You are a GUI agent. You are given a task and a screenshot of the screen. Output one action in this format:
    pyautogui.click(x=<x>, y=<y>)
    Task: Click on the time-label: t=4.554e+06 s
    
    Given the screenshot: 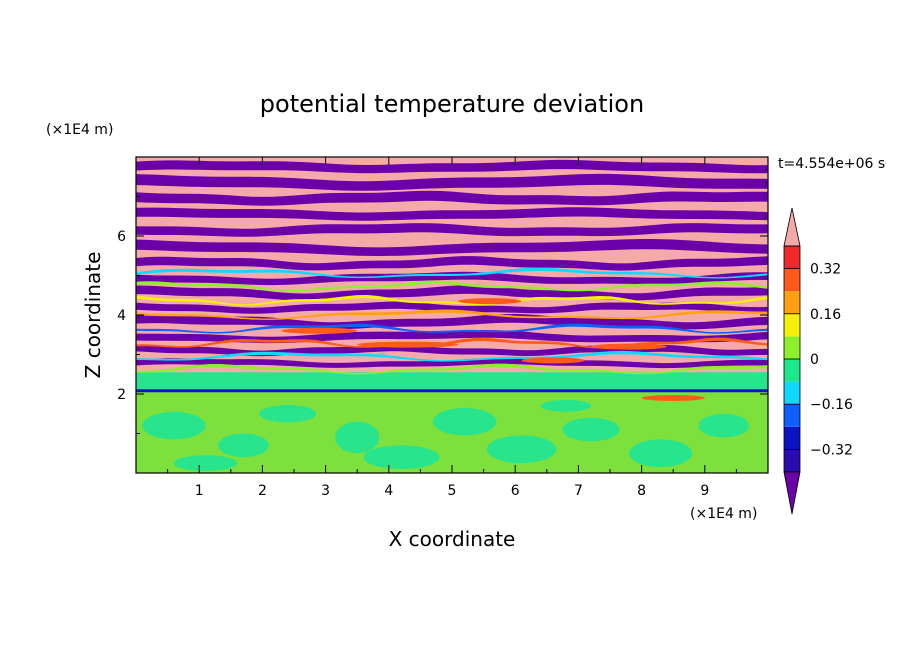 What is the action you would take?
    pyautogui.click(x=831, y=164)
    